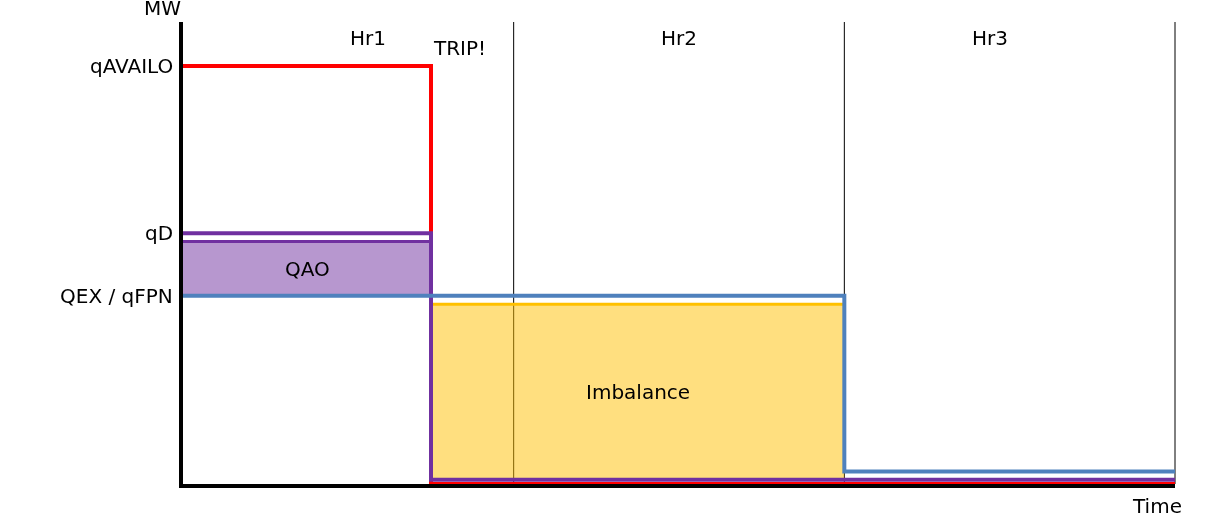 This screenshot has width=1211, height=526. Describe the element at coordinates (638, 392) in the screenshot. I see `series-label: Imbalance` at that location.